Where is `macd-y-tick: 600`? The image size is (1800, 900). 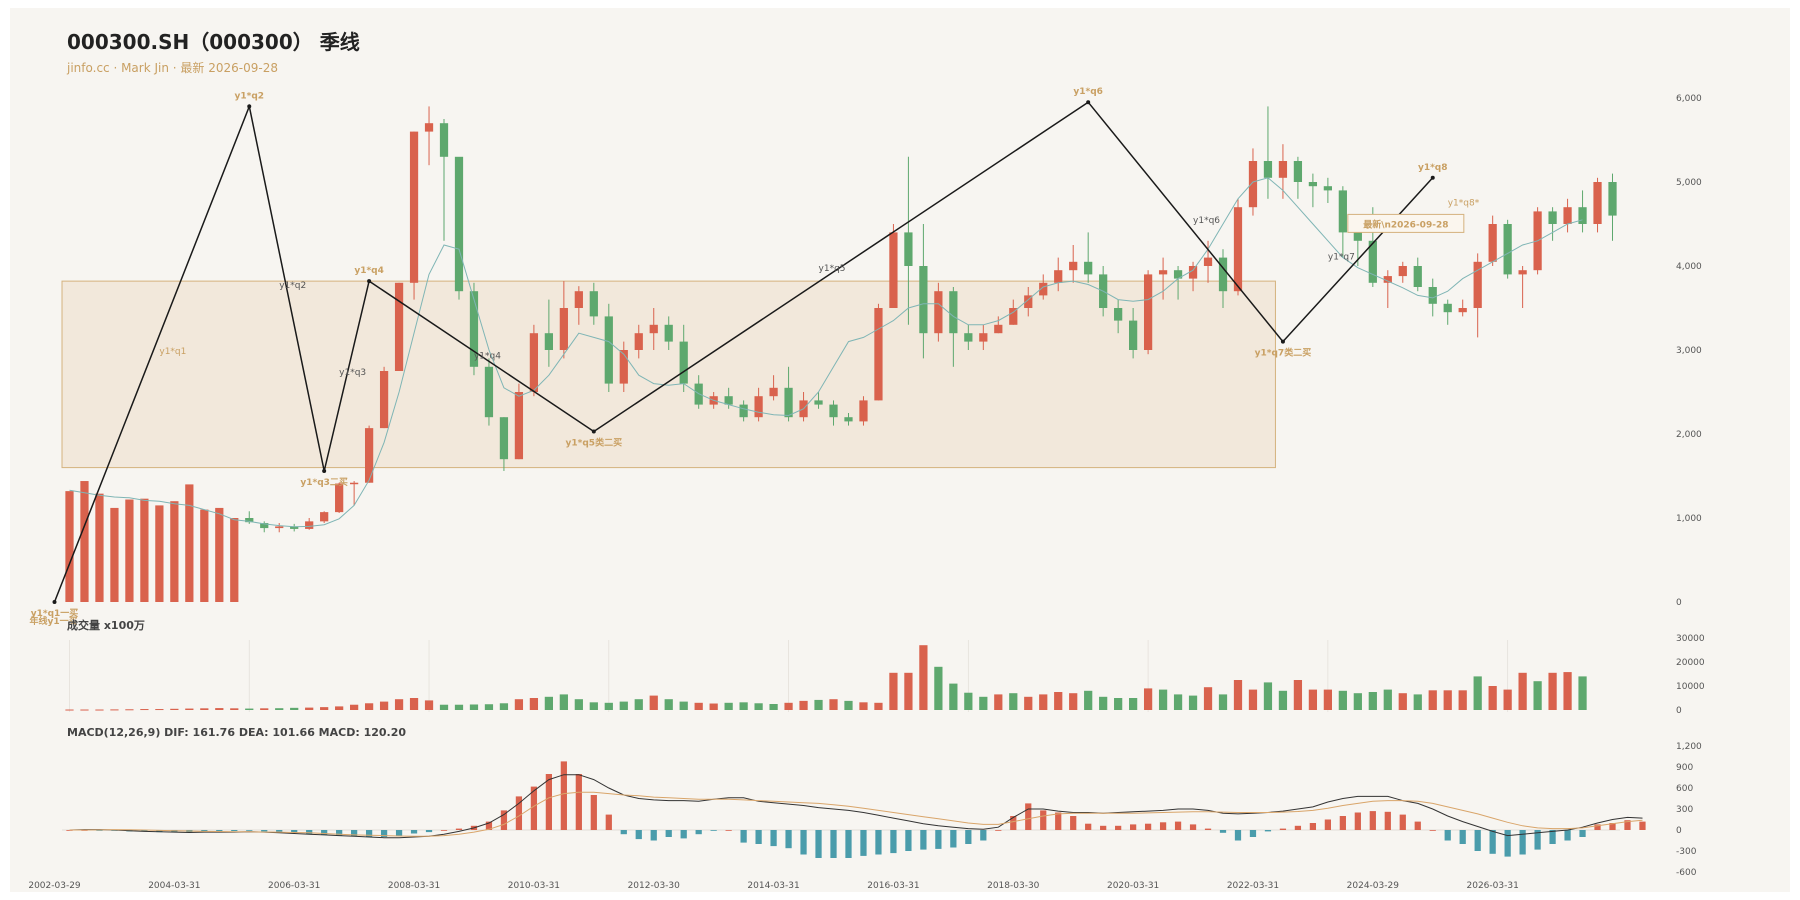 macd-y-tick: 600 is located at coordinates (1684, 789).